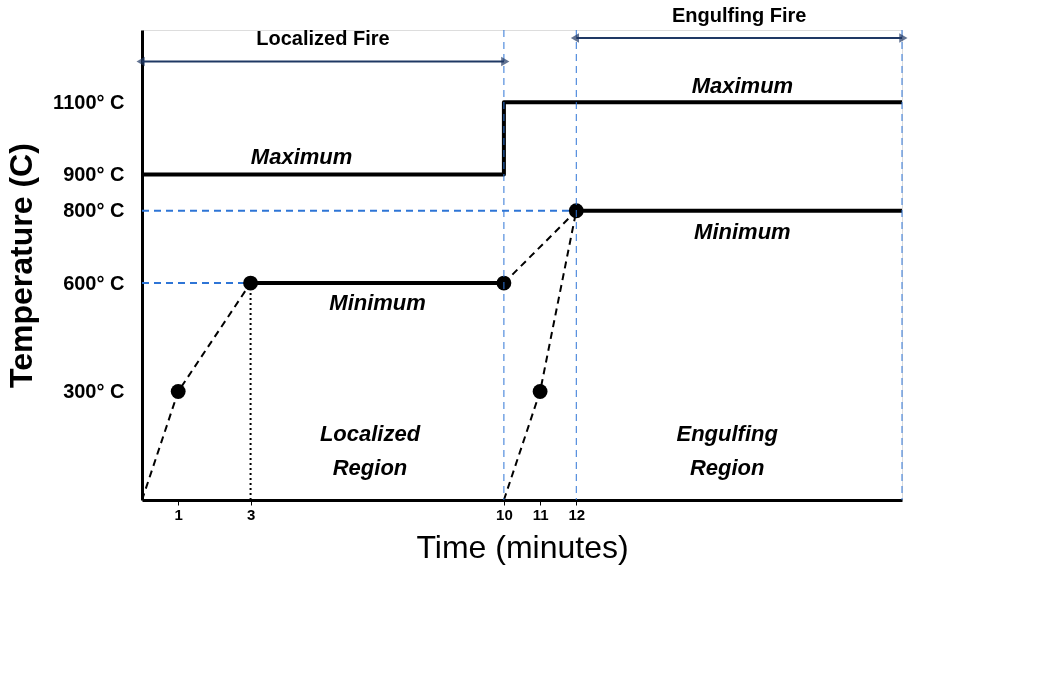  I want to click on x-tick-label: 11, so click(540, 514).